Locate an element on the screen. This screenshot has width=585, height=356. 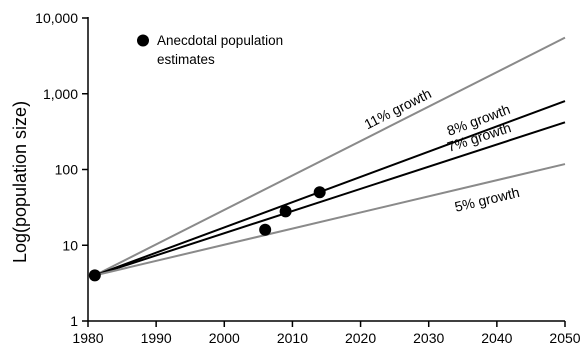
y-axis-title: Log(population size) is located at coordinates (20, 182).